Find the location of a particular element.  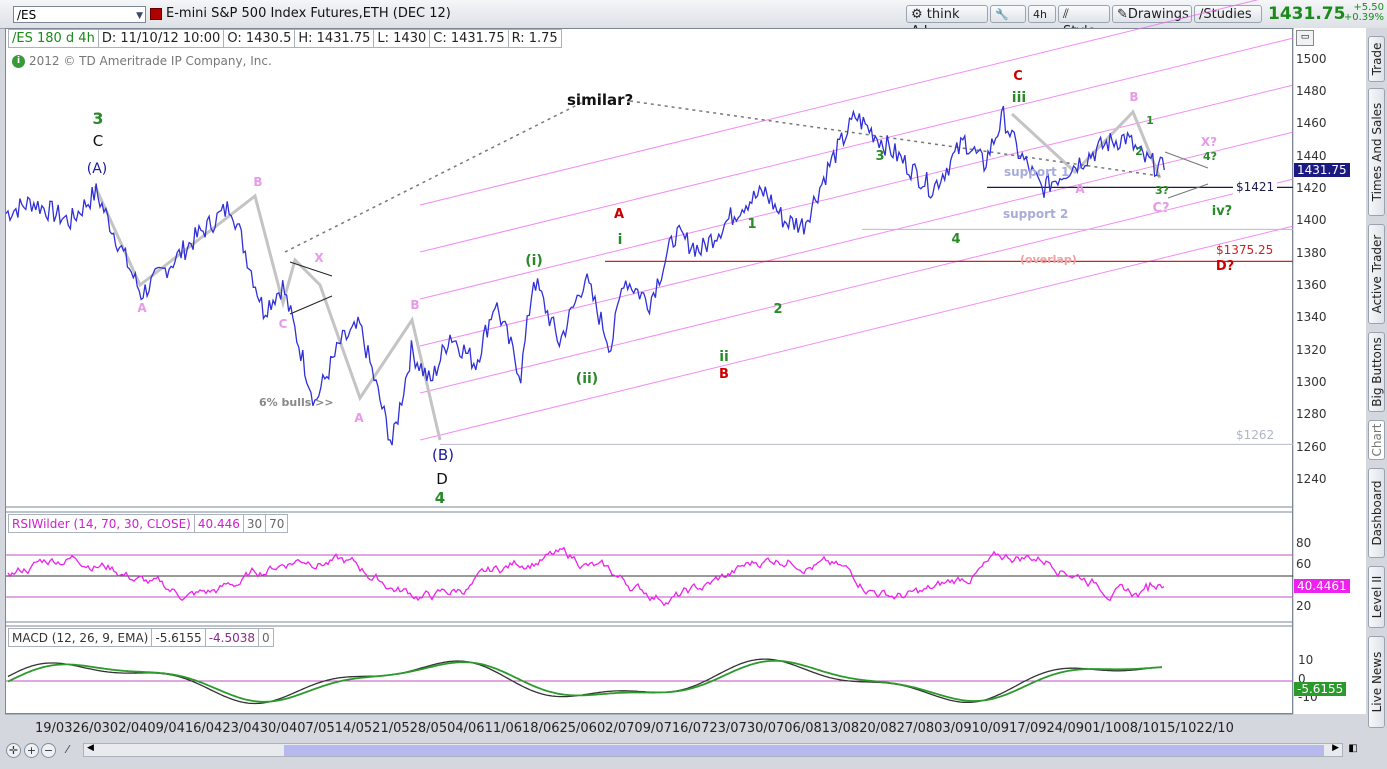

tab-label: Trade is located at coordinates (1376, 59).